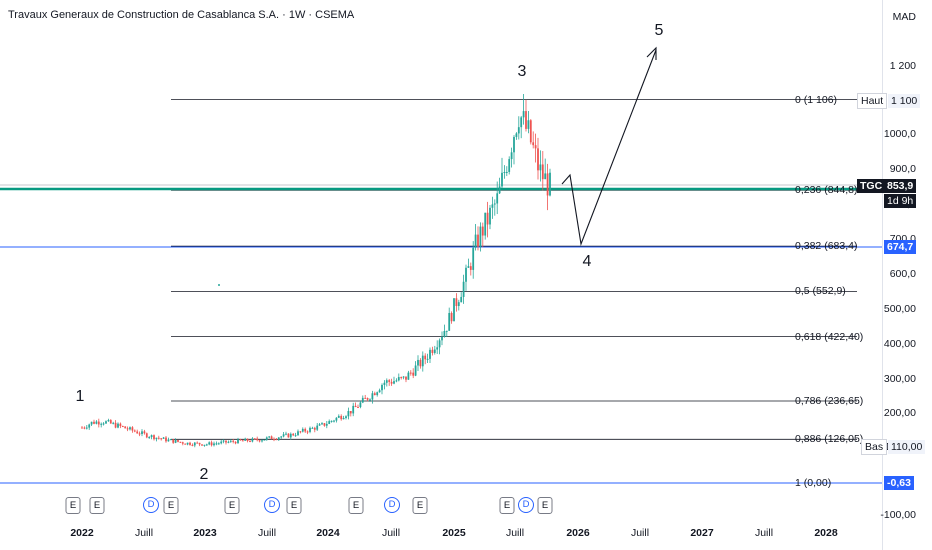 The height and width of the screenshot is (550, 932). Describe the element at coordinates (205, 533) in the screenshot. I see `time-axis-tick: 2023` at that location.